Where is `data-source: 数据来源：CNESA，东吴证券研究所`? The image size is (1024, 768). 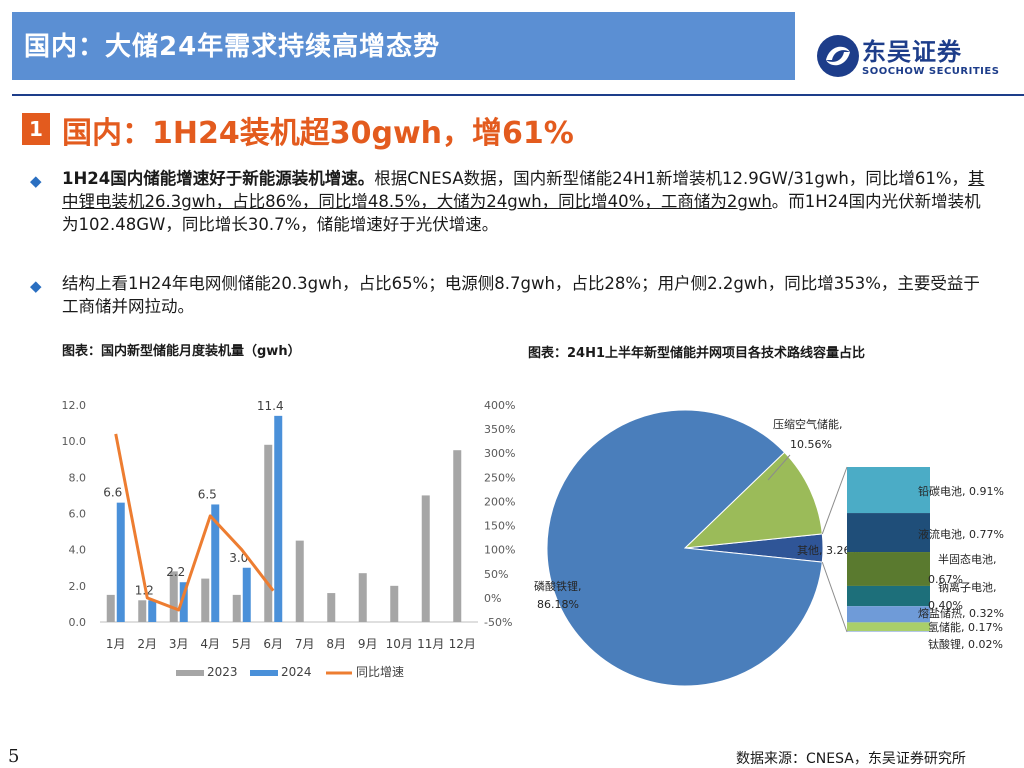 data-source: 数据来源：CNESA，东吴证券研究所 is located at coordinates (851, 759).